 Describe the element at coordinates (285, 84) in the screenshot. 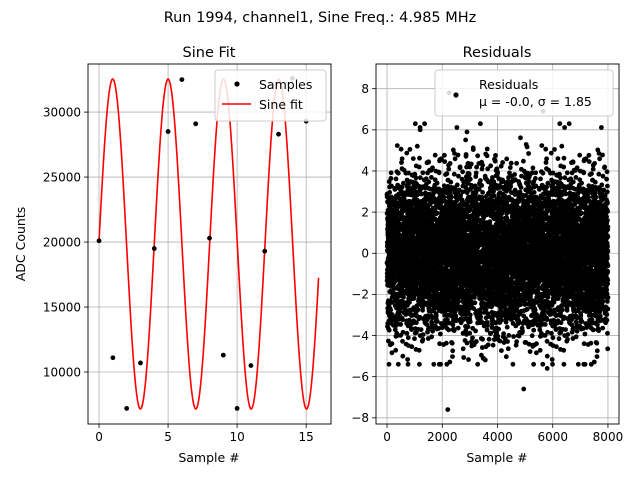

I see `legend-samples-label: Samples` at that location.